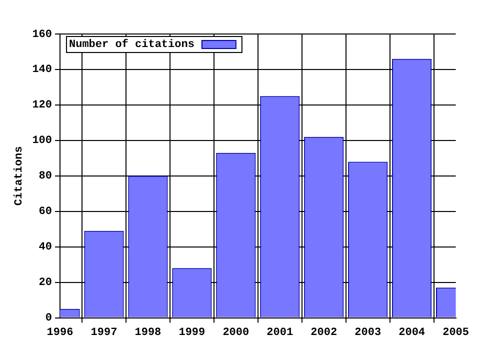  I want to click on y-tick-label: 80, so click(45, 176).